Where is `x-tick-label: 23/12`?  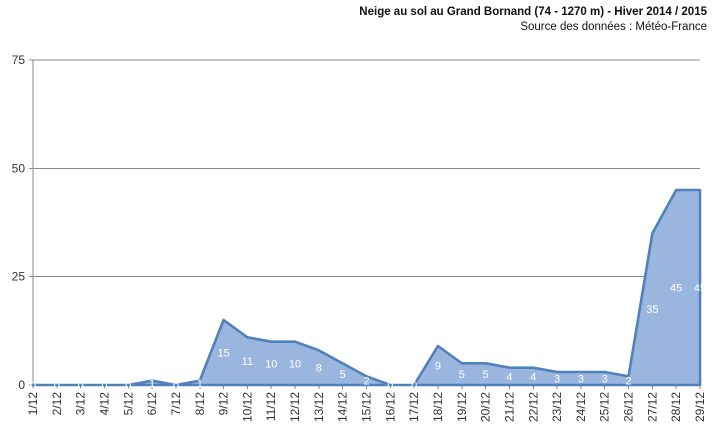 x-tick-label: 23/12 is located at coordinates (557, 407).